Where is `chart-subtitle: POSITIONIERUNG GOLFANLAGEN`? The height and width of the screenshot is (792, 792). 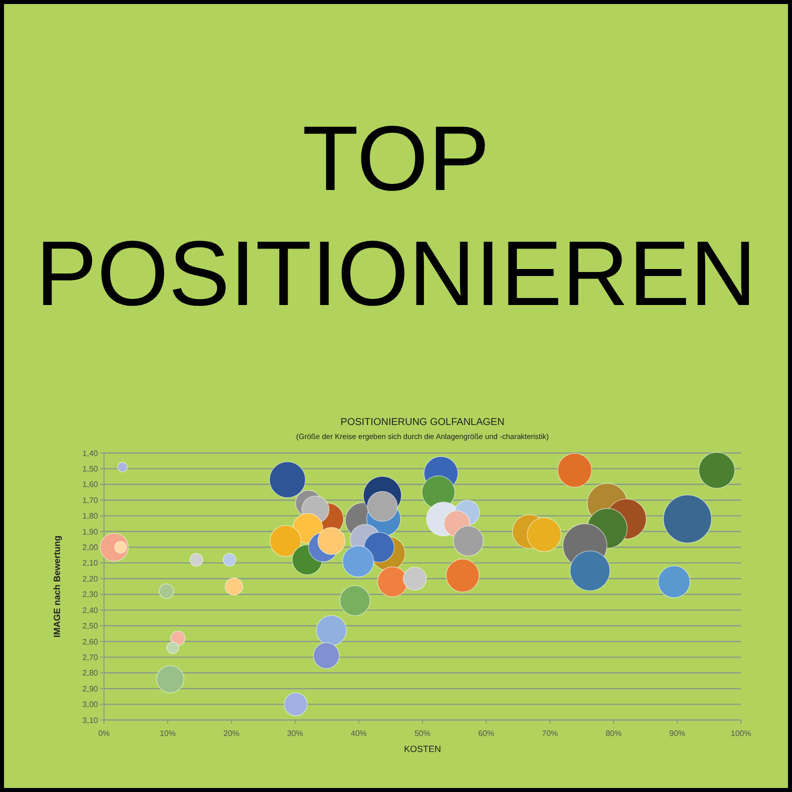
chart-subtitle: POSITIONIERUNG GOLFANLAGEN is located at coordinates (422, 422).